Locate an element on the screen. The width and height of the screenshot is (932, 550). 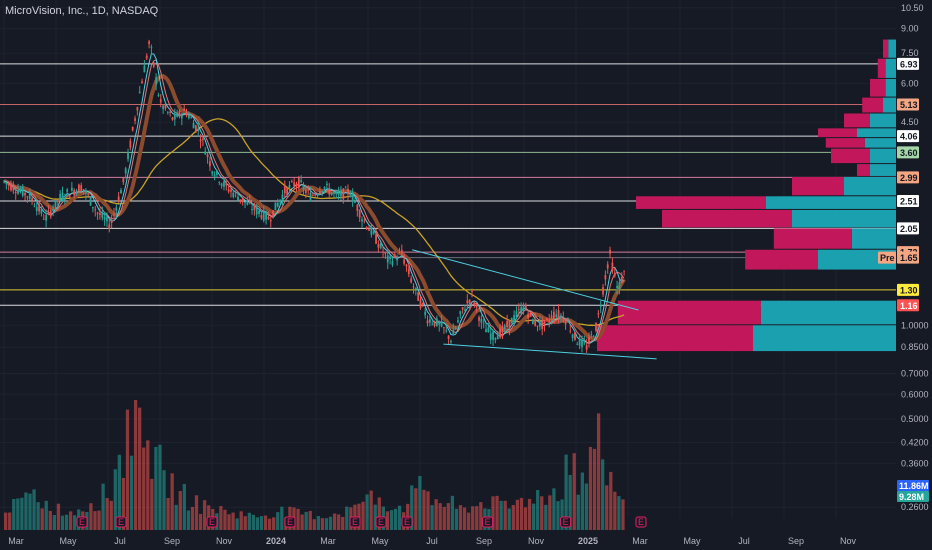
price-tag-label: 1.65 is located at coordinates (909, 258).